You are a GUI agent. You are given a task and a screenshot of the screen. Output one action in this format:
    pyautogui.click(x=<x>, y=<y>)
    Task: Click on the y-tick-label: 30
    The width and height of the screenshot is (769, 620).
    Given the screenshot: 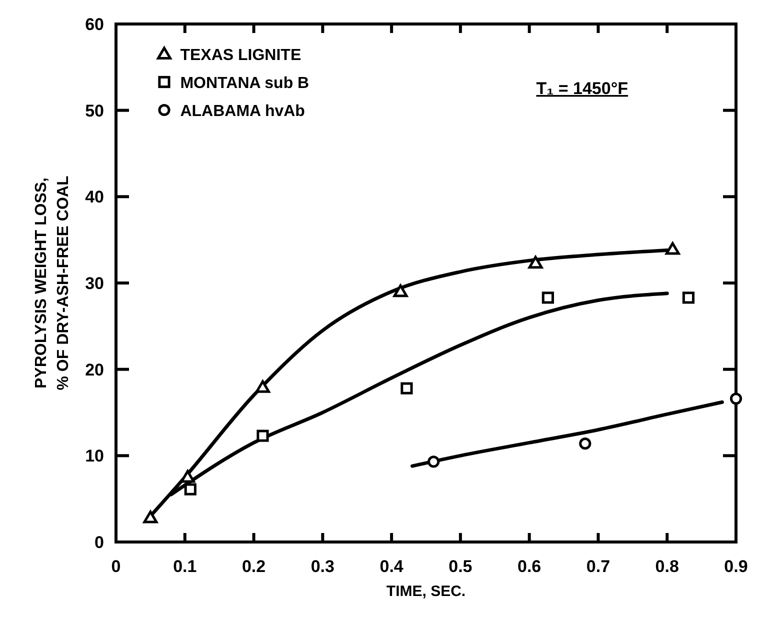 What is the action you would take?
    pyautogui.click(x=94, y=283)
    